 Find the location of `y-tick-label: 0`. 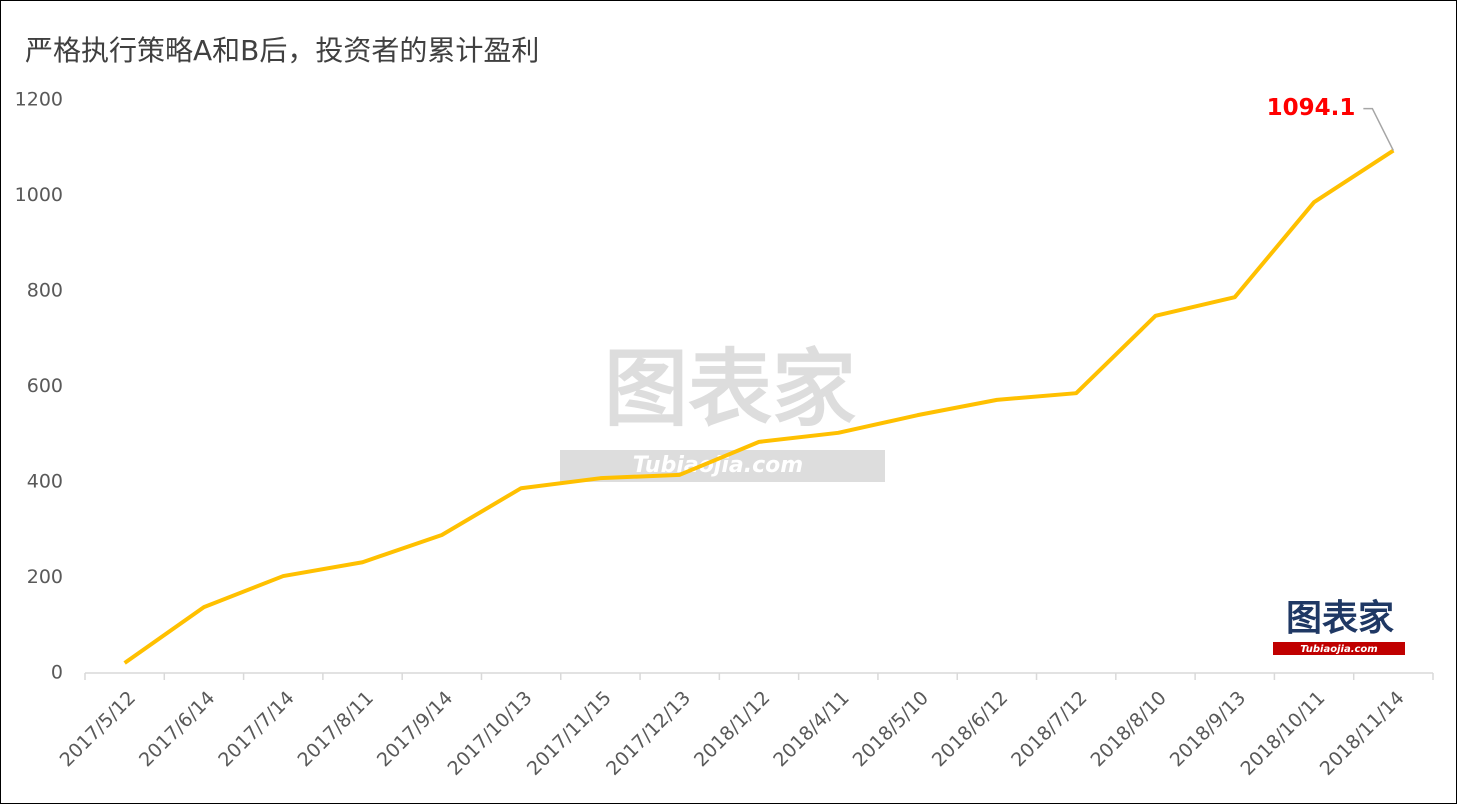

y-tick-label: 0 is located at coordinates (57, 673).